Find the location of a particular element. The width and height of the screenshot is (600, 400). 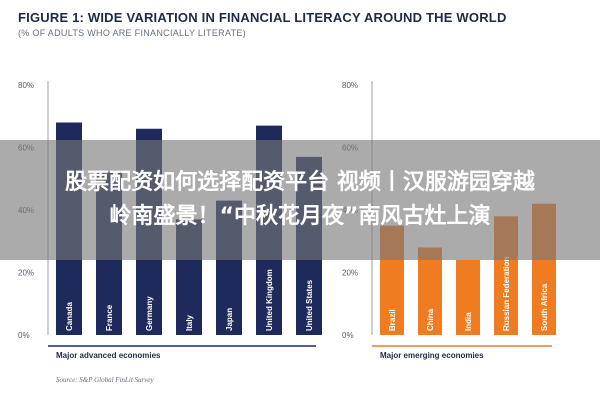

bar-category-label: Germany is located at coordinates (149, 313).